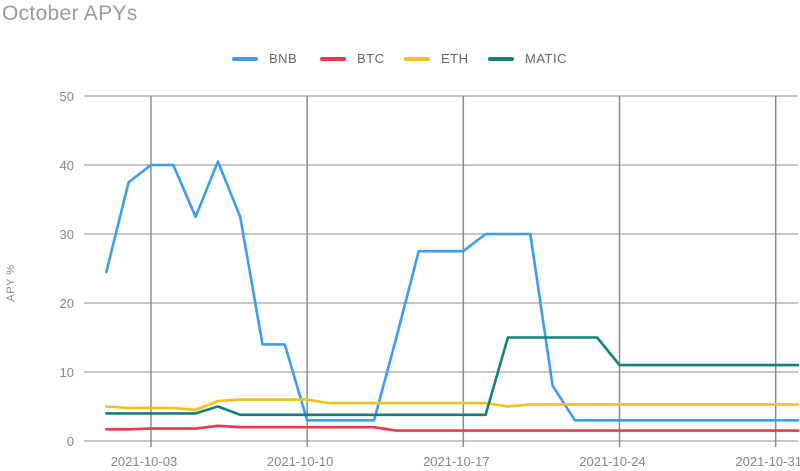 The width and height of the screenshot is (800, 471). Describe the element at coordinates (283, 58) in the screenshot. I see `legend-label-bnb: BNB` at that location.